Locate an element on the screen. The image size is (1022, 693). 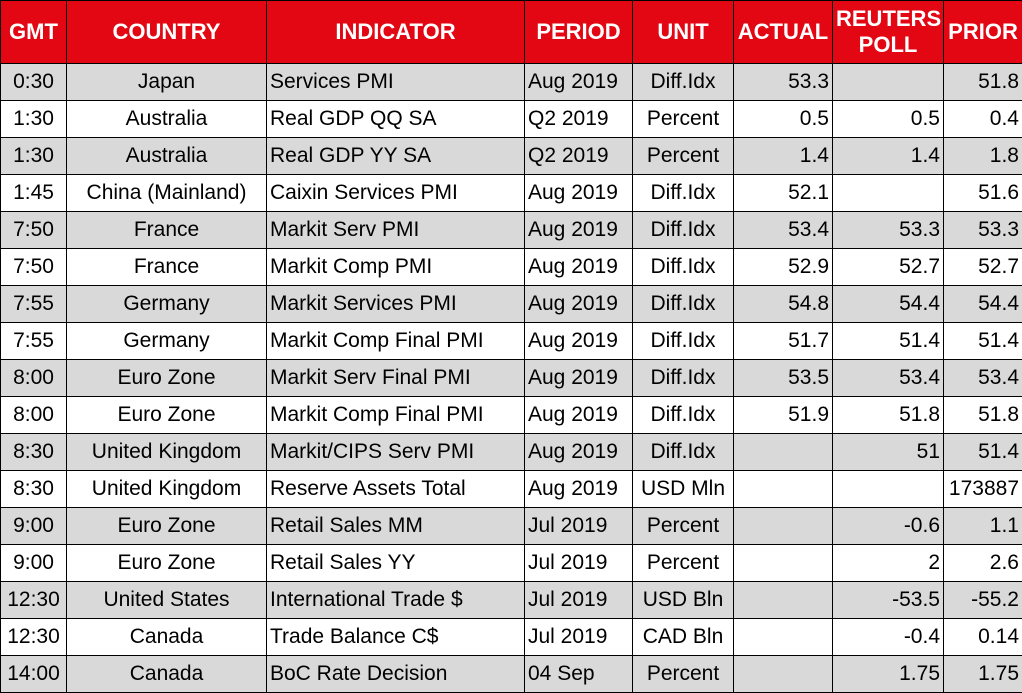
cell-prior: 51.4 is located at coordinates (983, 452).